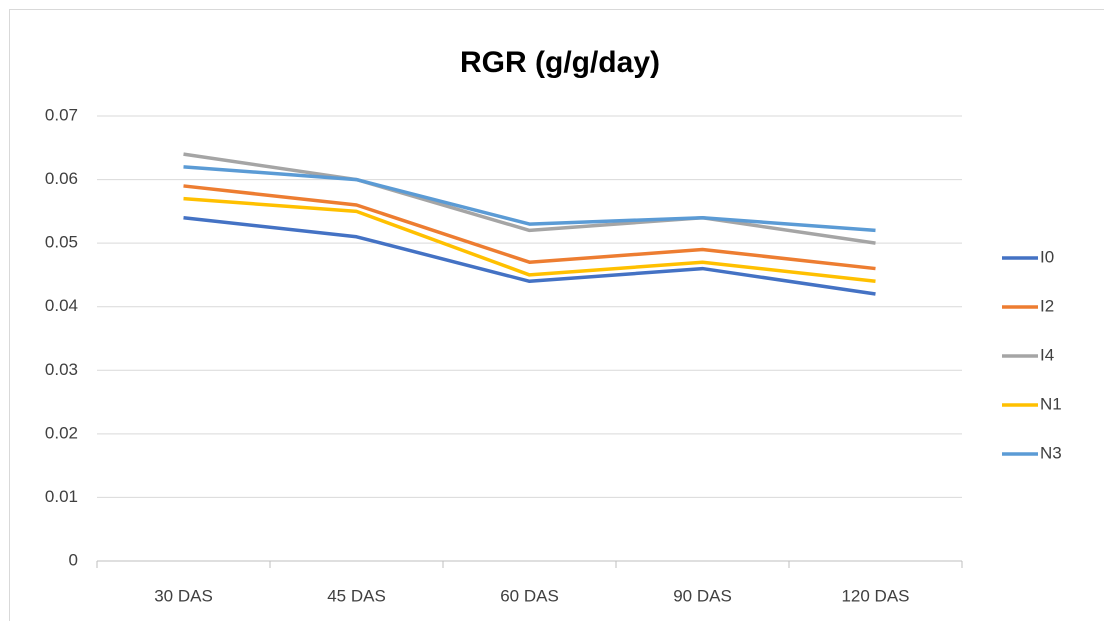 This screenshot has width=1104, height=621. Describe the element at coordinates (1051, 403) in the screenshot. I see `legend-label: N1` at that location.